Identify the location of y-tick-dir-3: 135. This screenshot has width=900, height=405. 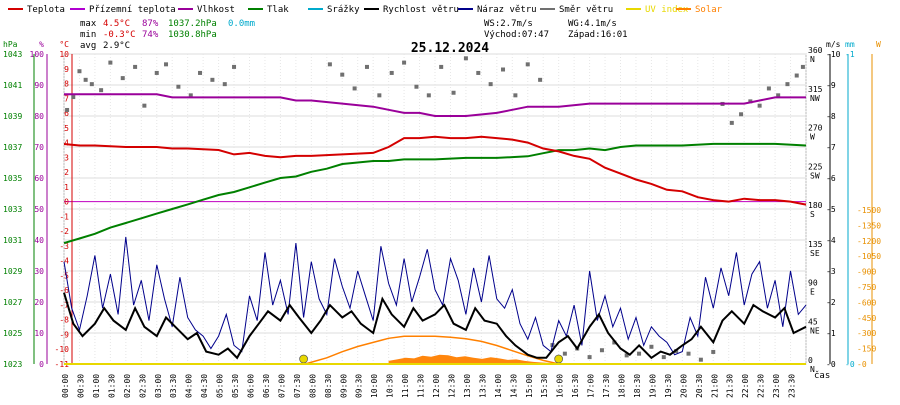
(815, 244).